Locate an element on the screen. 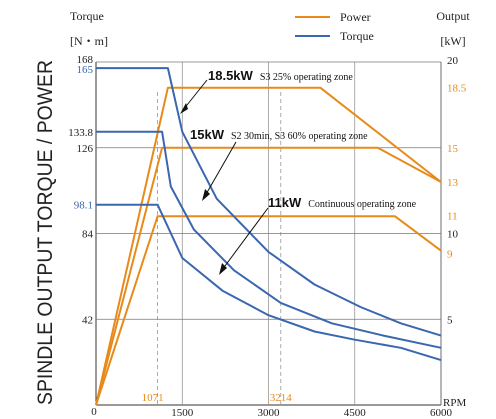 This screenshot has width=496, height=419. annotation-arrows is located at coordinates (224, 177).